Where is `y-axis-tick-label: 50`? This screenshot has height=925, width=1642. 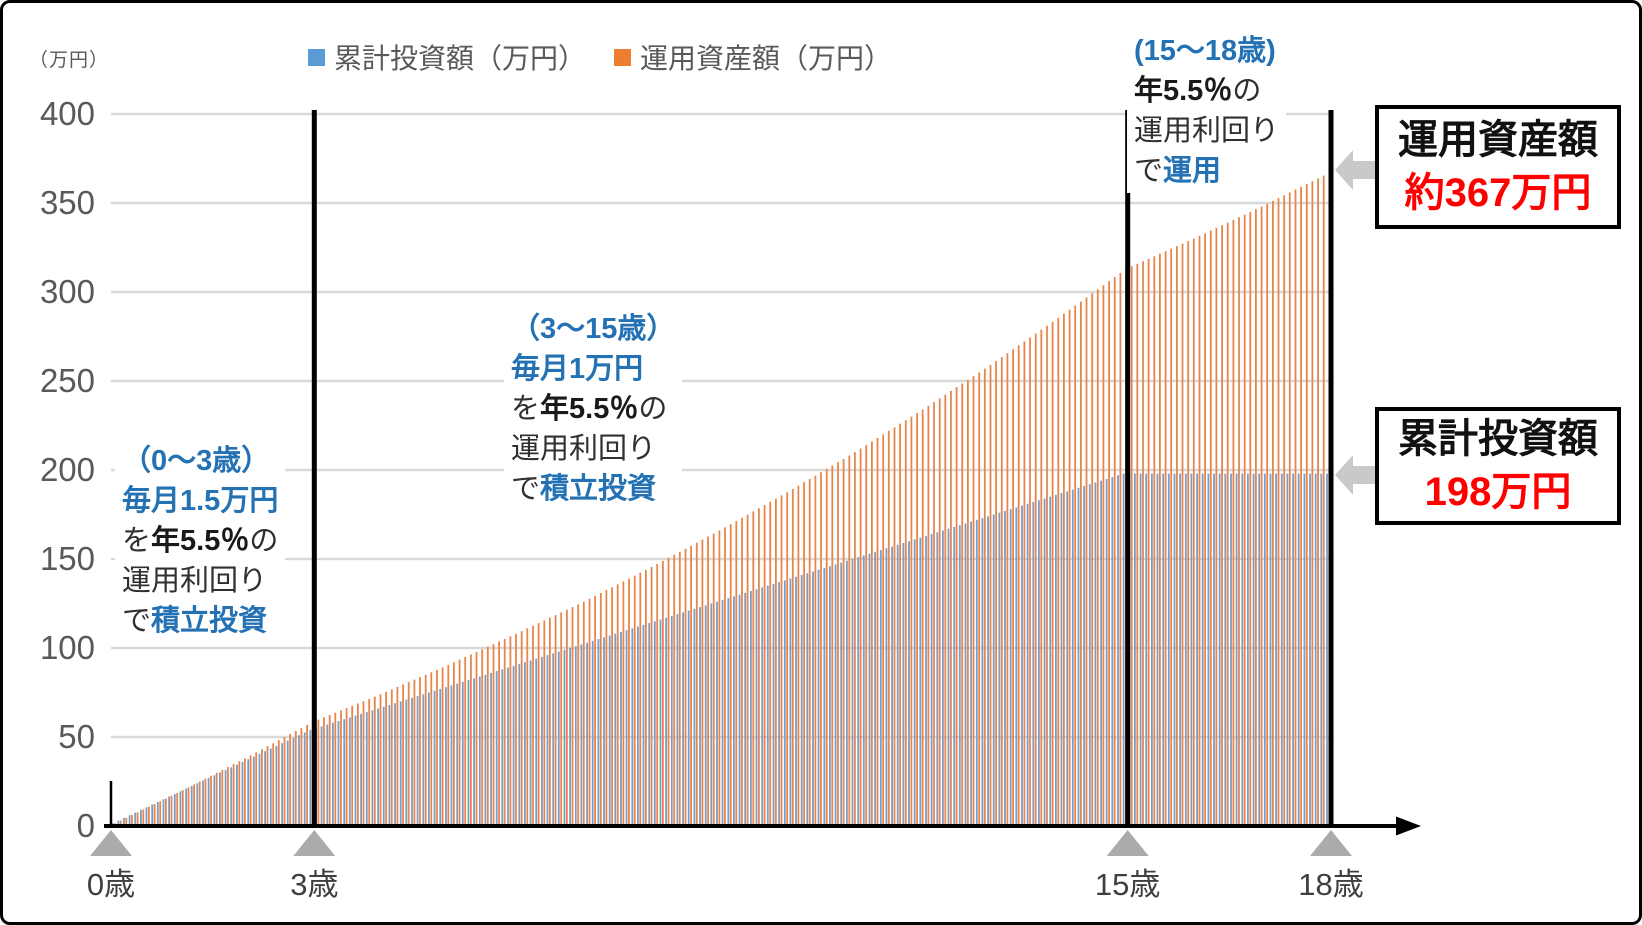
y-axis-tick-label: 50 is located at coordinates (76, 736).